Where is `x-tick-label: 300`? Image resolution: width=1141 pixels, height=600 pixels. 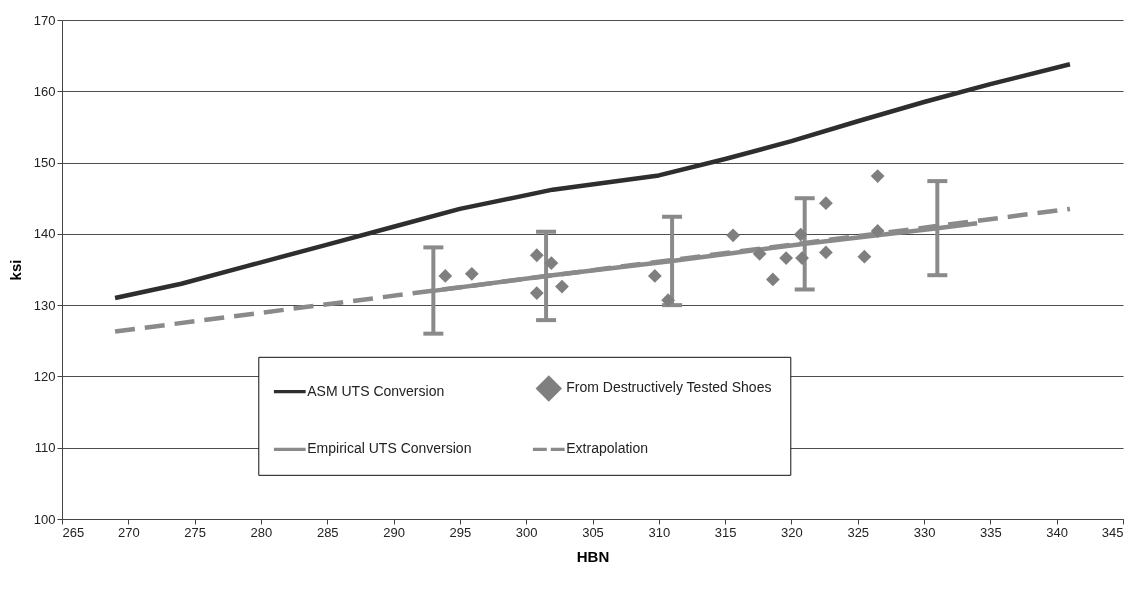 x-tick-label: 300 is located at coordinates (526, 532).